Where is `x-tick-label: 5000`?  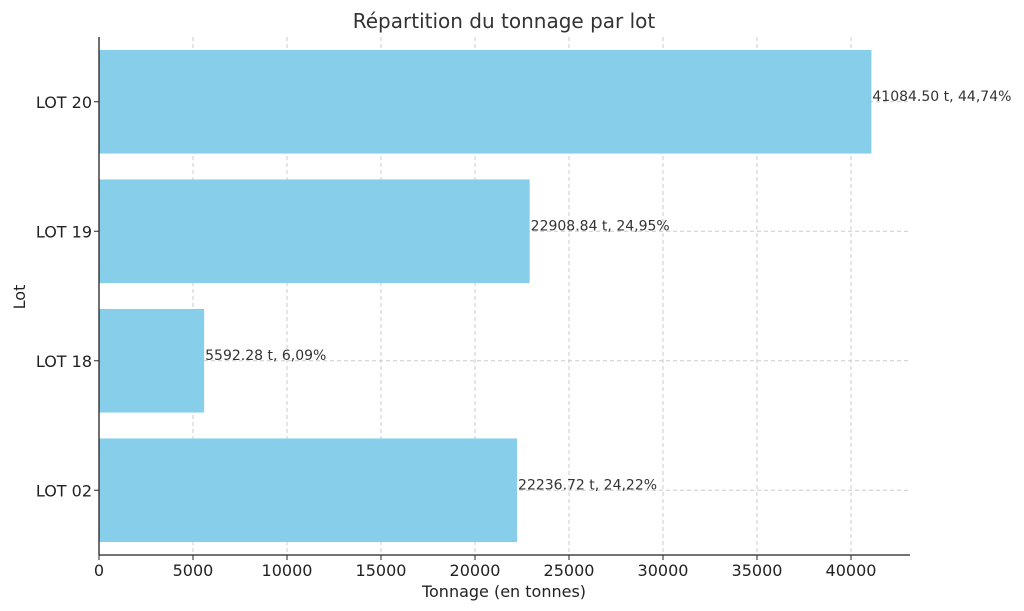 x-tick-label: 5000 is located at coordinates (193, 570).